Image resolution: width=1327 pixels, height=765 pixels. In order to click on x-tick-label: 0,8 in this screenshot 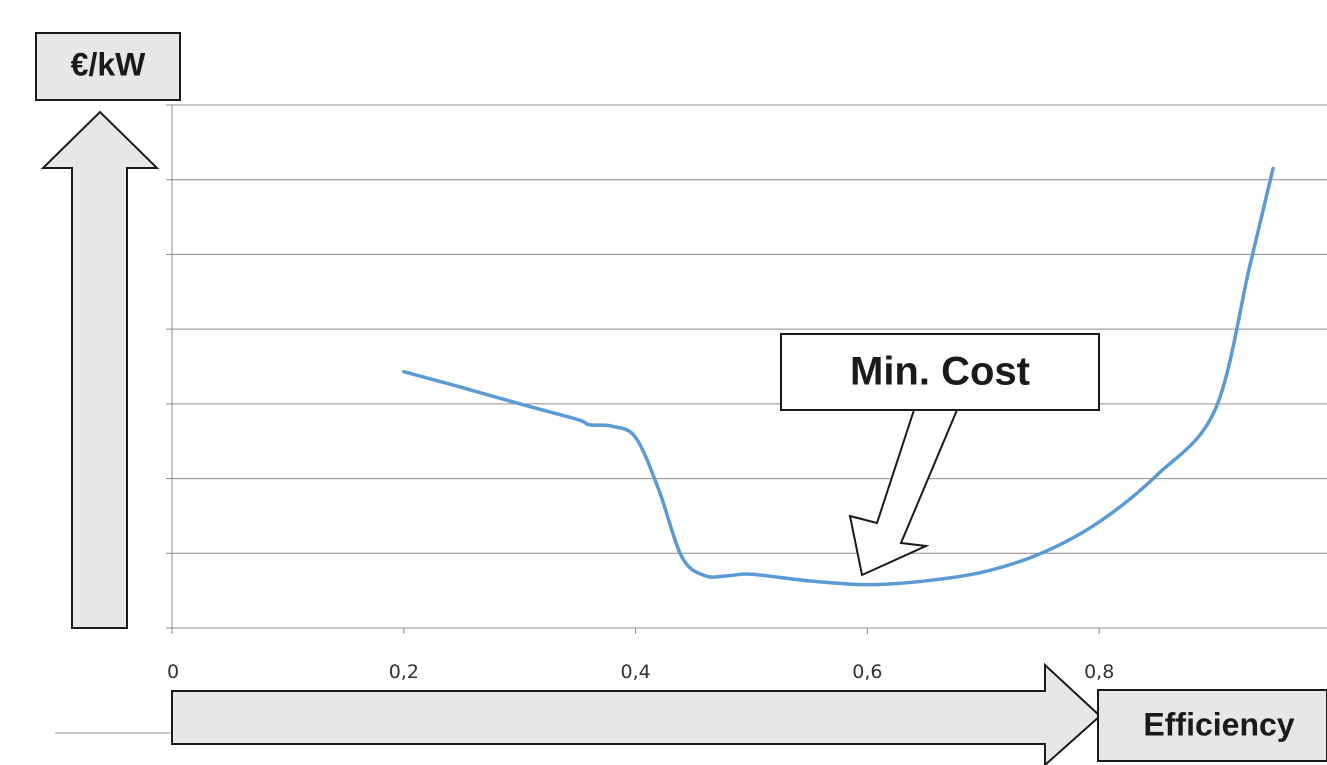, I will do `click(1099, 672)`.